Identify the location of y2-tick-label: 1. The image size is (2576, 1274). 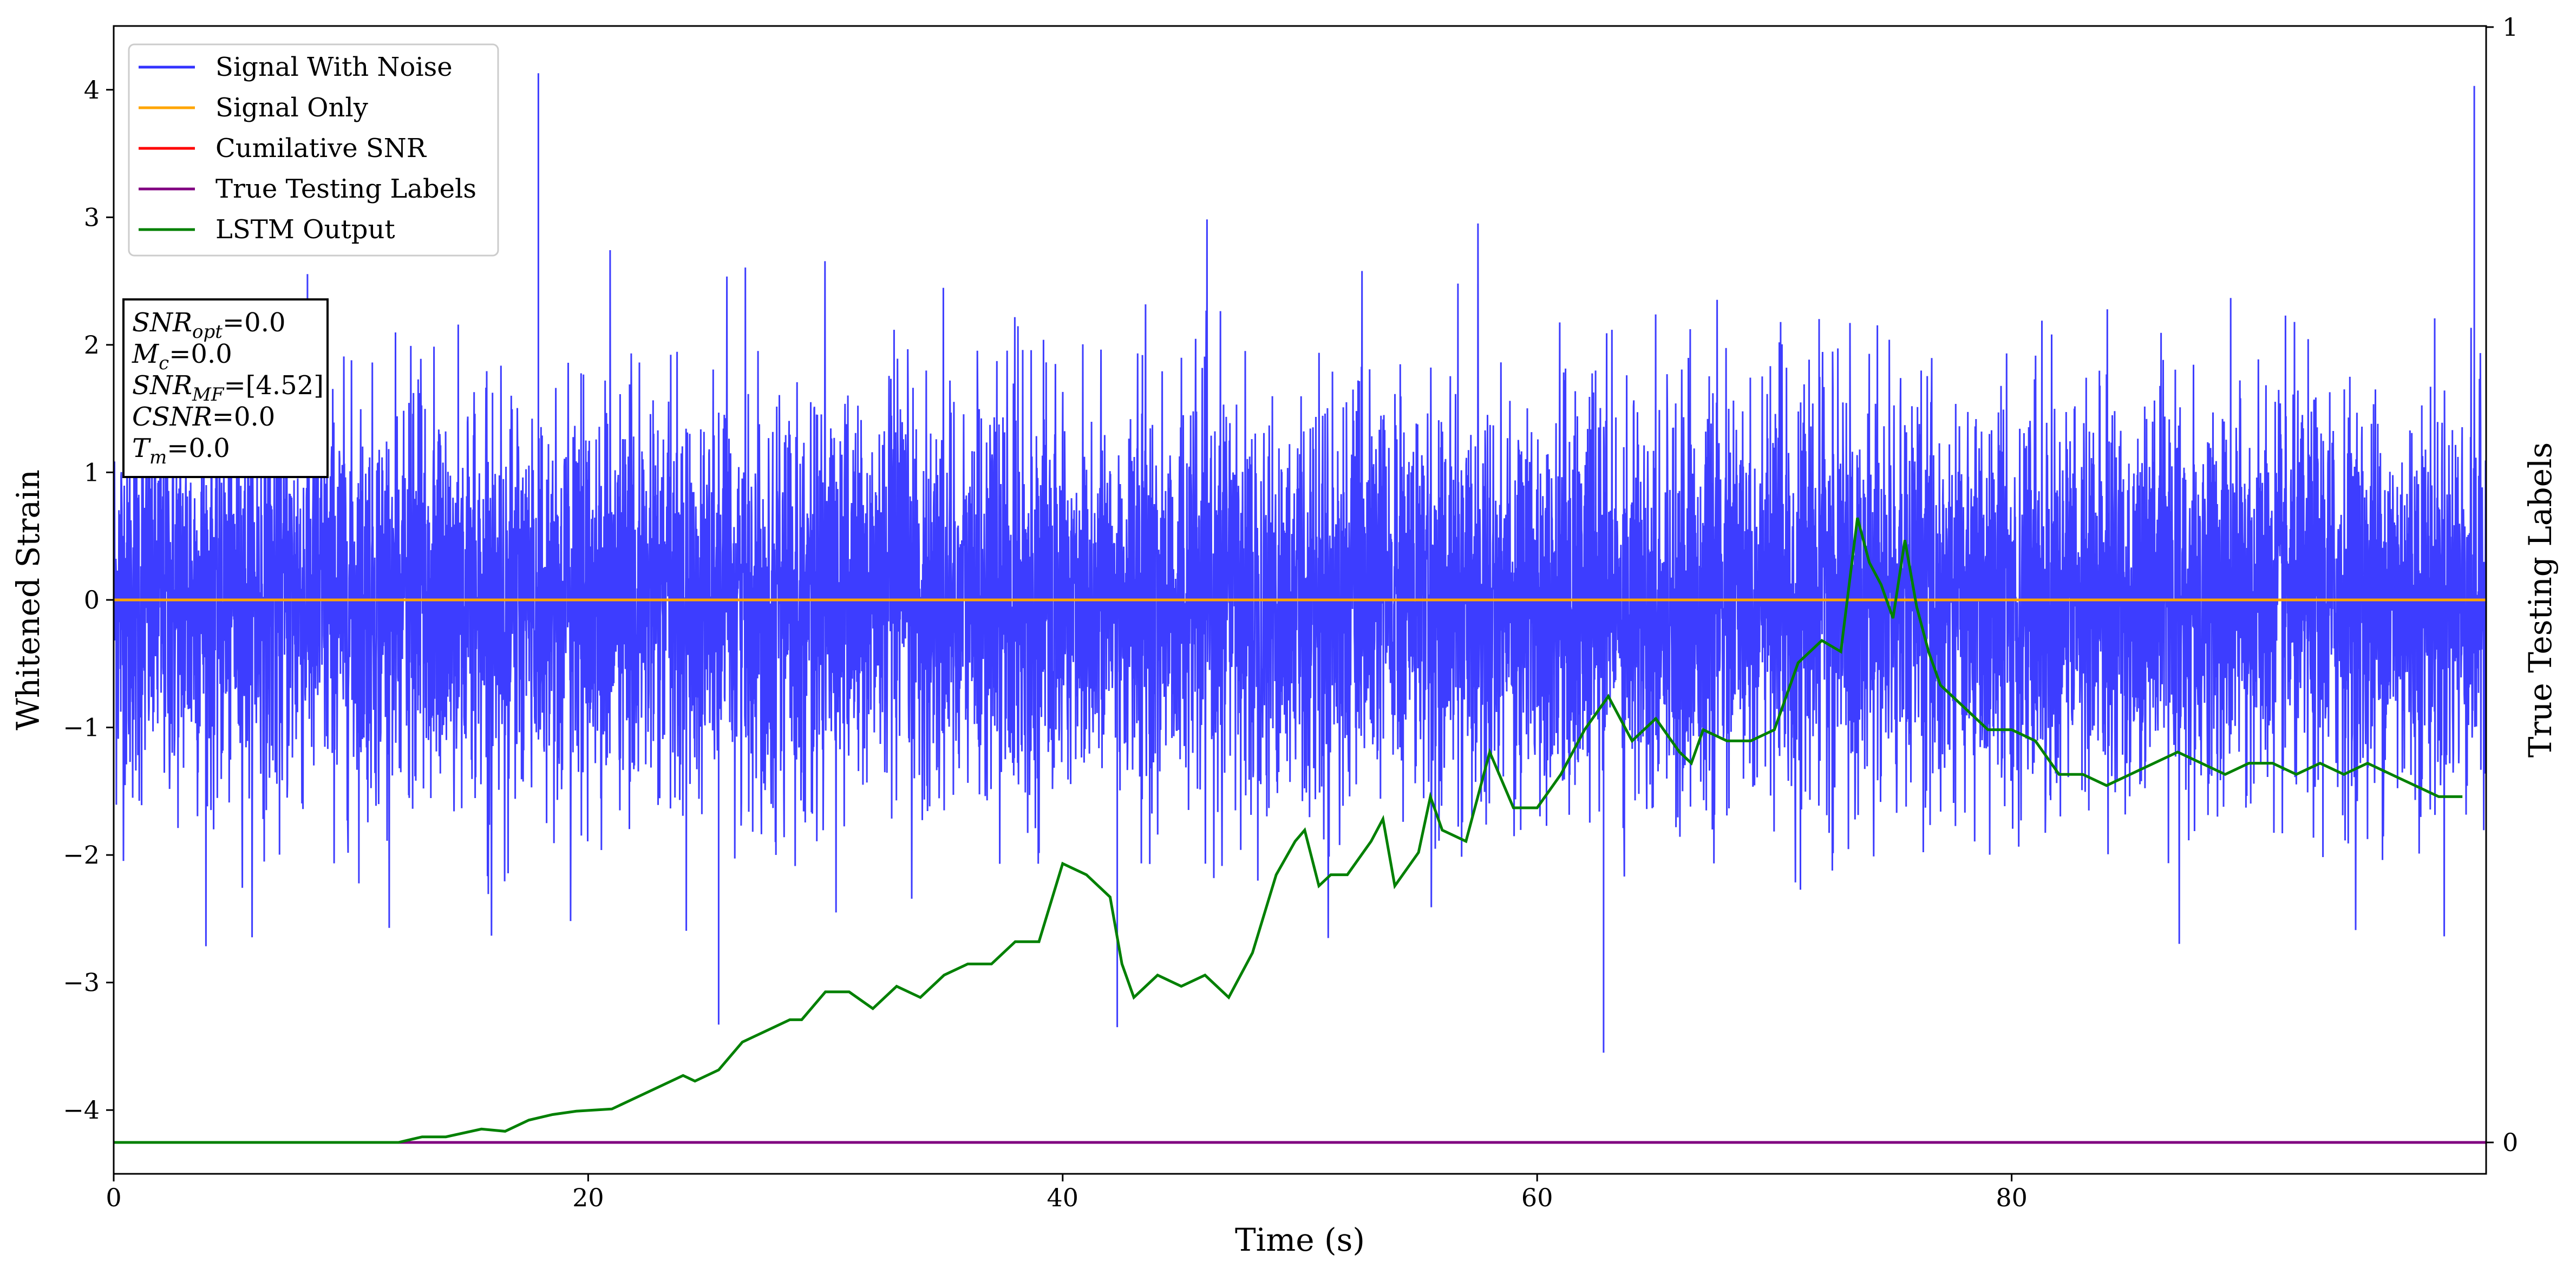
(2510, 27).